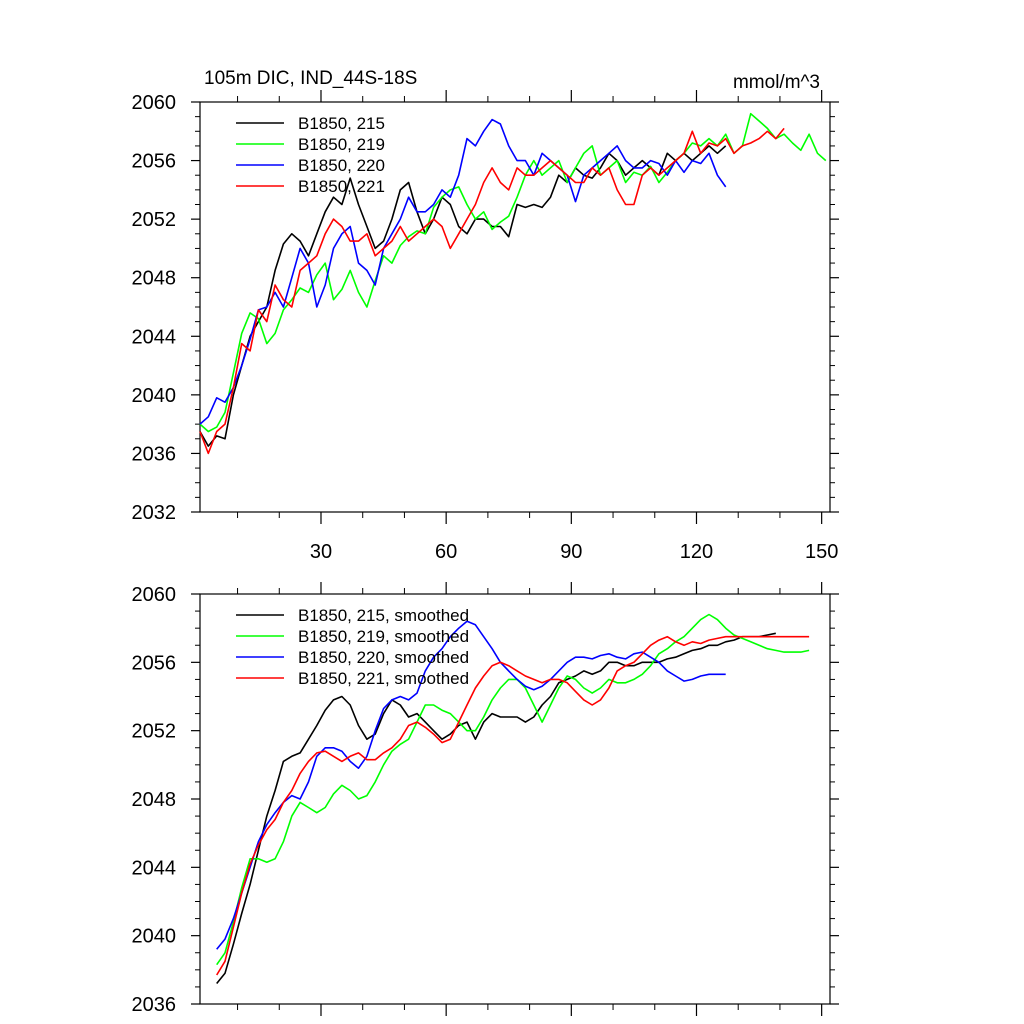 The height and width of the screenshot is (1024, 1024). What do you see at coordinates (383, 678) in the screenshot?
I see `legend-label-3: B1850, 221, smoothed` at bounding box center [383, 678].